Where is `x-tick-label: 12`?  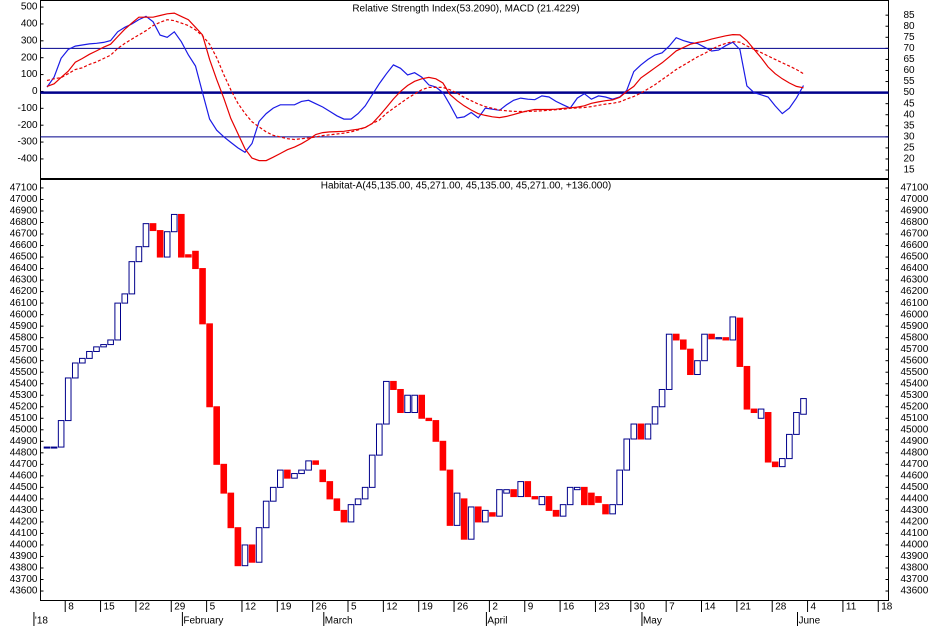
x-tick-label: 12 is located at coordinates (251, 607).